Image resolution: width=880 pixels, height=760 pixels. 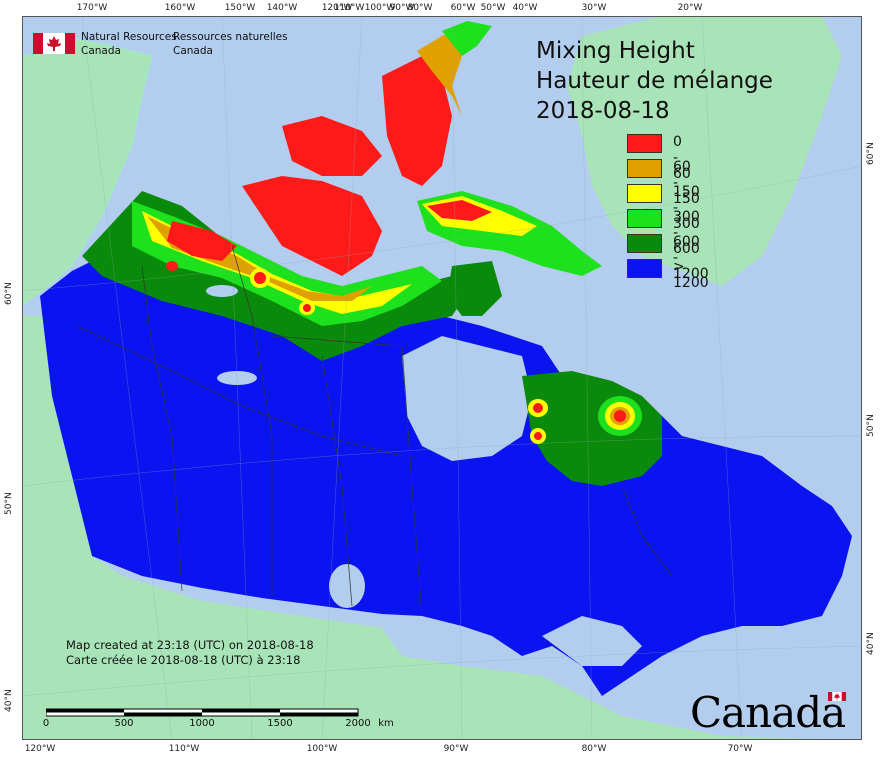 What do you see at coordinates (417, 121) in the screenshot?
I see `ellesmere-red` at bounding box center [417, 121].